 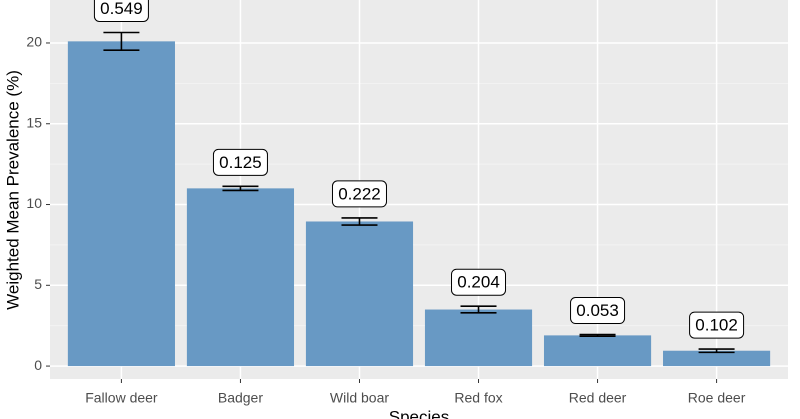 What do you see at coordinates (717, 398) in the screenshot?
I see `x-tick-label: Roe deer` at bounding box center [717, 398].